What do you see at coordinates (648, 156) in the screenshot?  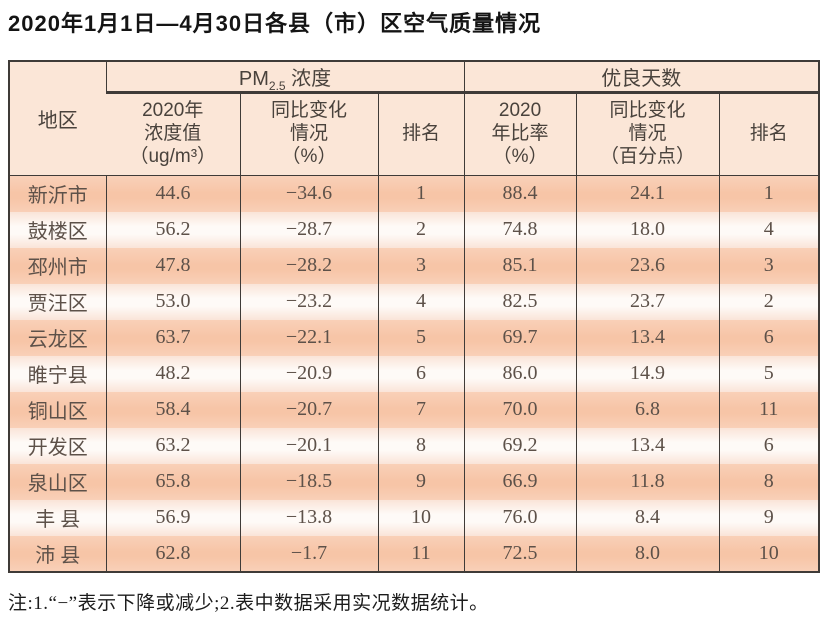 I see `header-line: （百分点）` at bounding box center [648, 156].